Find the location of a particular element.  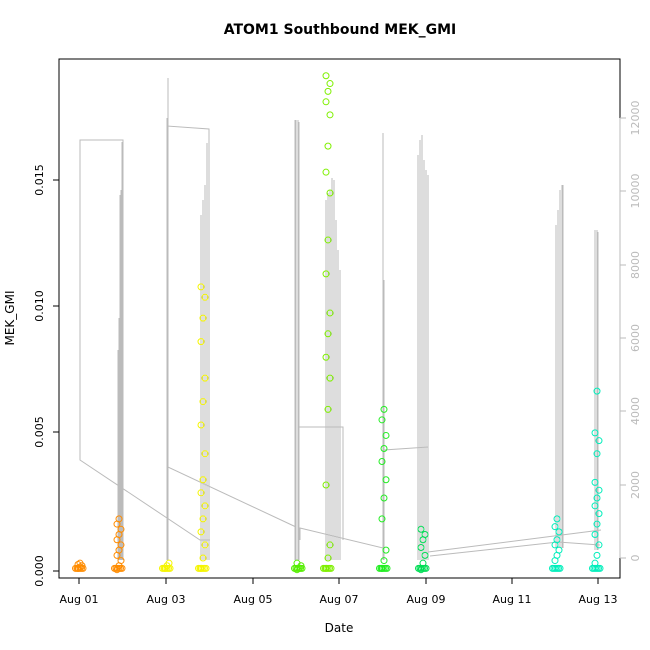

x-tick-label: Aug 11 is located at coordinates (512, 599).